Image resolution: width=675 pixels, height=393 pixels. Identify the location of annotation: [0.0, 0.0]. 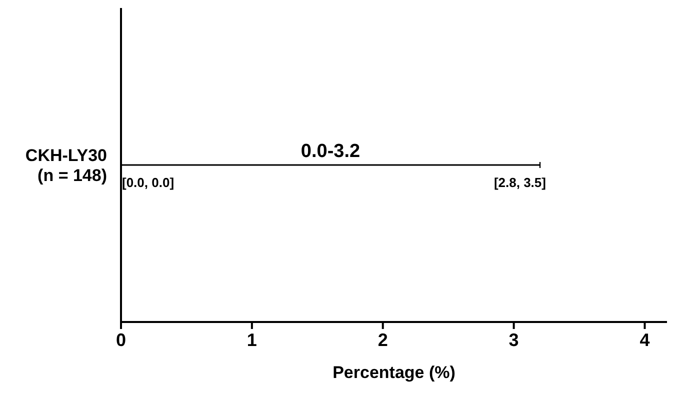
(148, 182).